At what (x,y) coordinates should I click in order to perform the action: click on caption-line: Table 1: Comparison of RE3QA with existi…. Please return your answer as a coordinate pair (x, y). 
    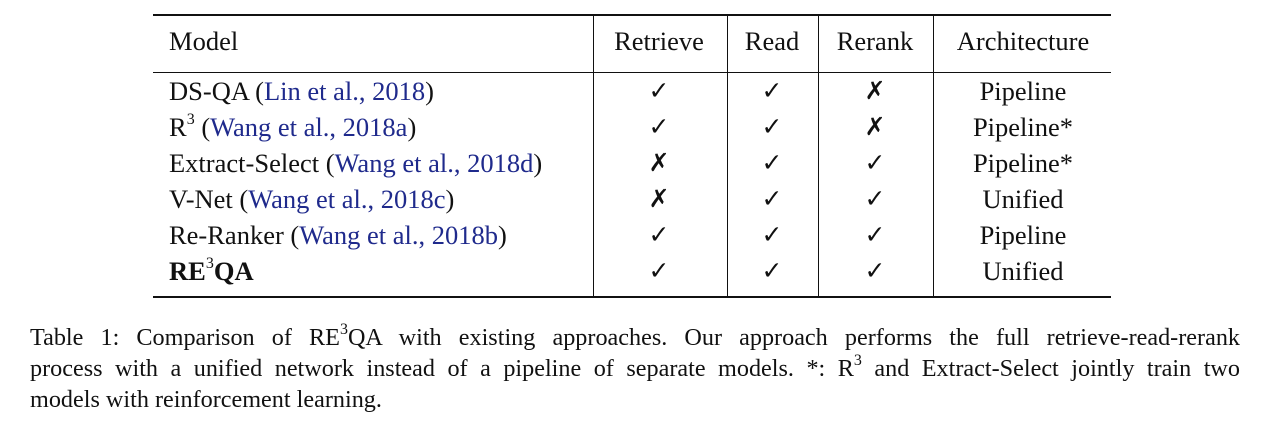
    Looking at the image, I should click on (635, 335).